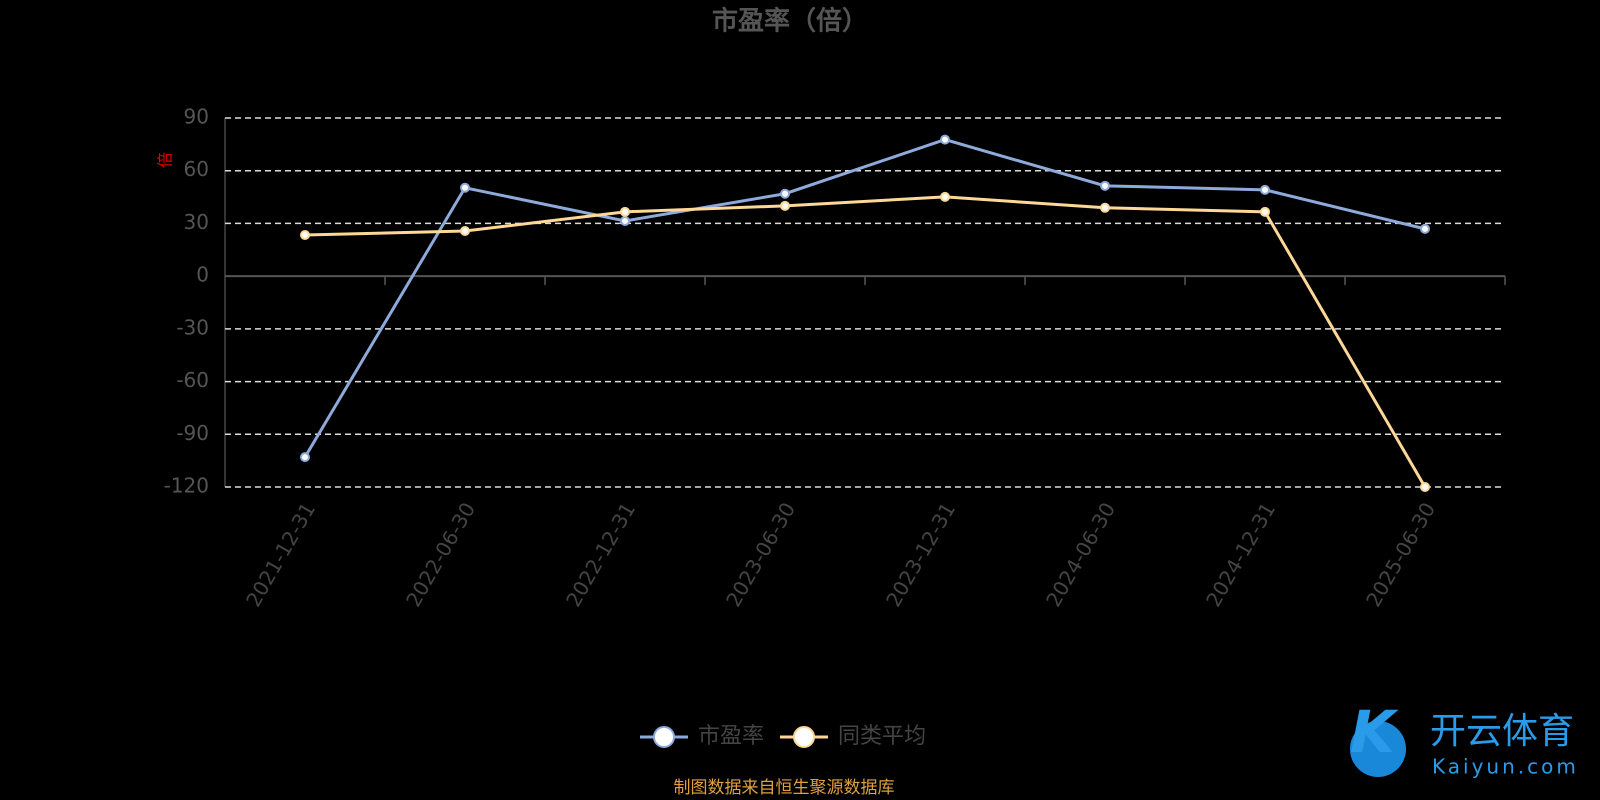  Describe the element at coordinates (192, 327) in the screenshot. I see `y-tick-label: -30` at that location.